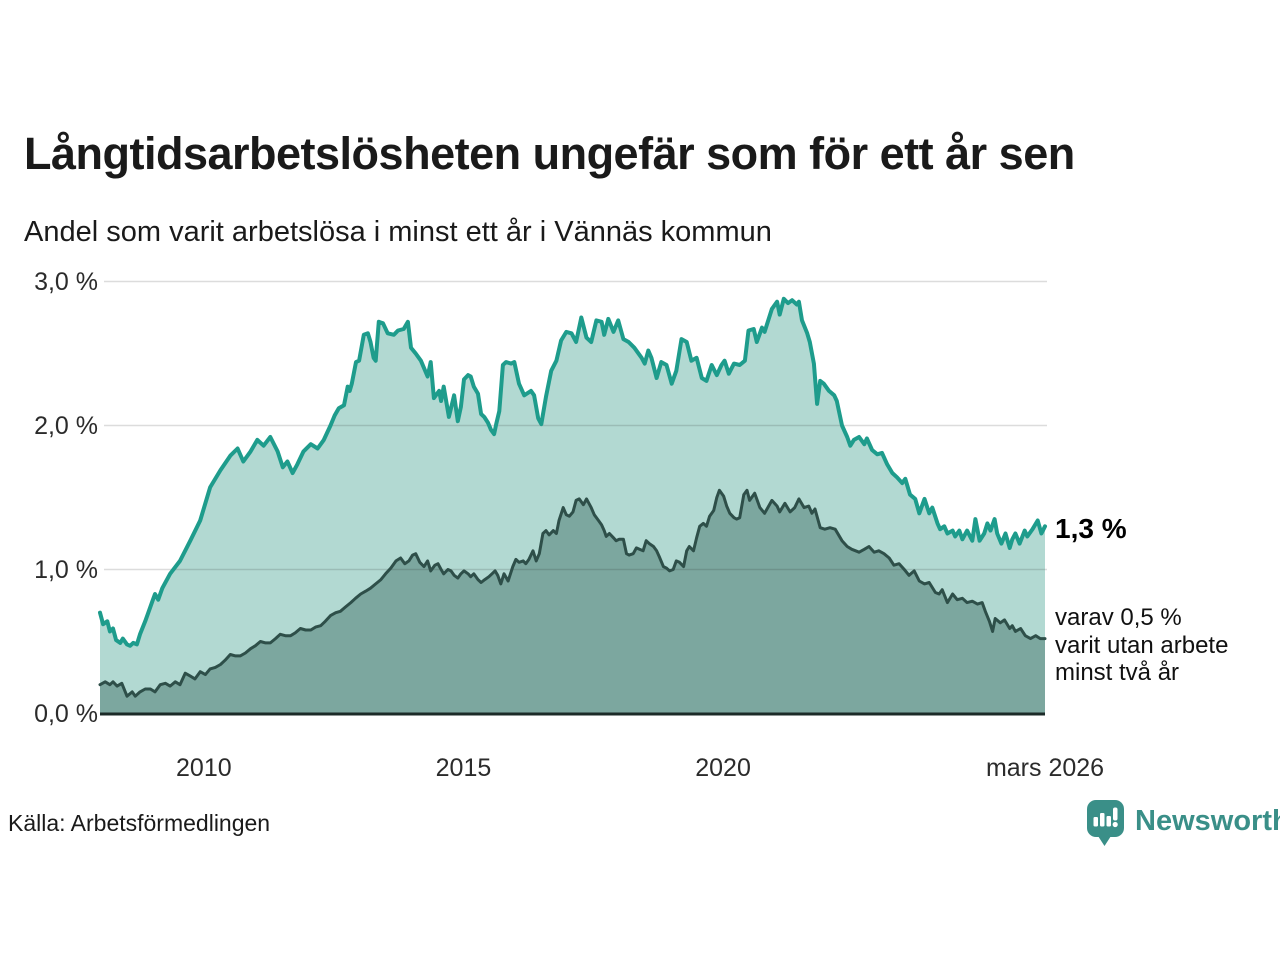 This screenshot has width=1280, height=960. Describe the element at coordinates (463, 768) in the screenshot. I see `x-axis-label: 2015` at that location.